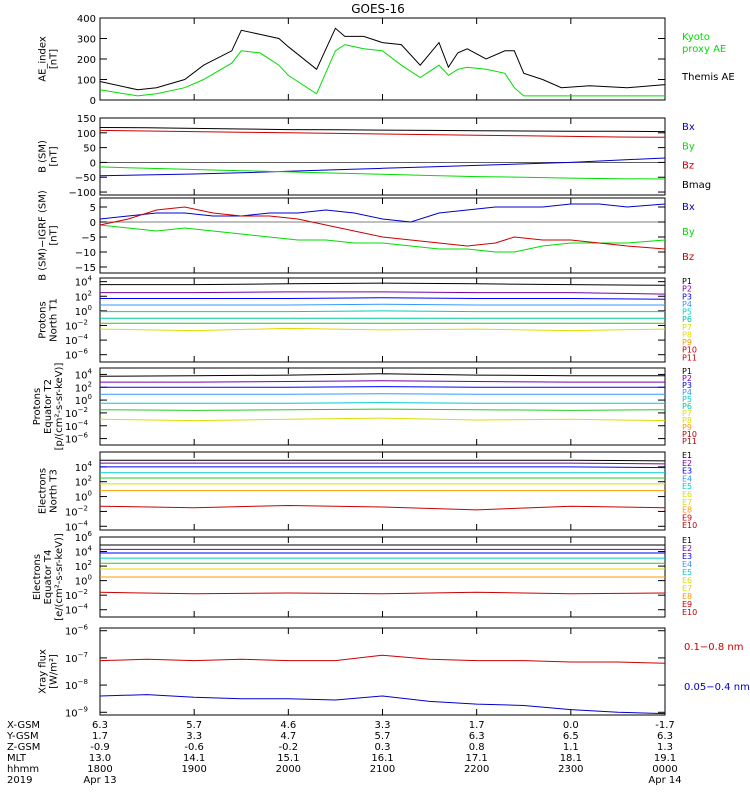 The image size is (750, 800). I want to click on legend-entry: Kyoto, so click(696, 37).